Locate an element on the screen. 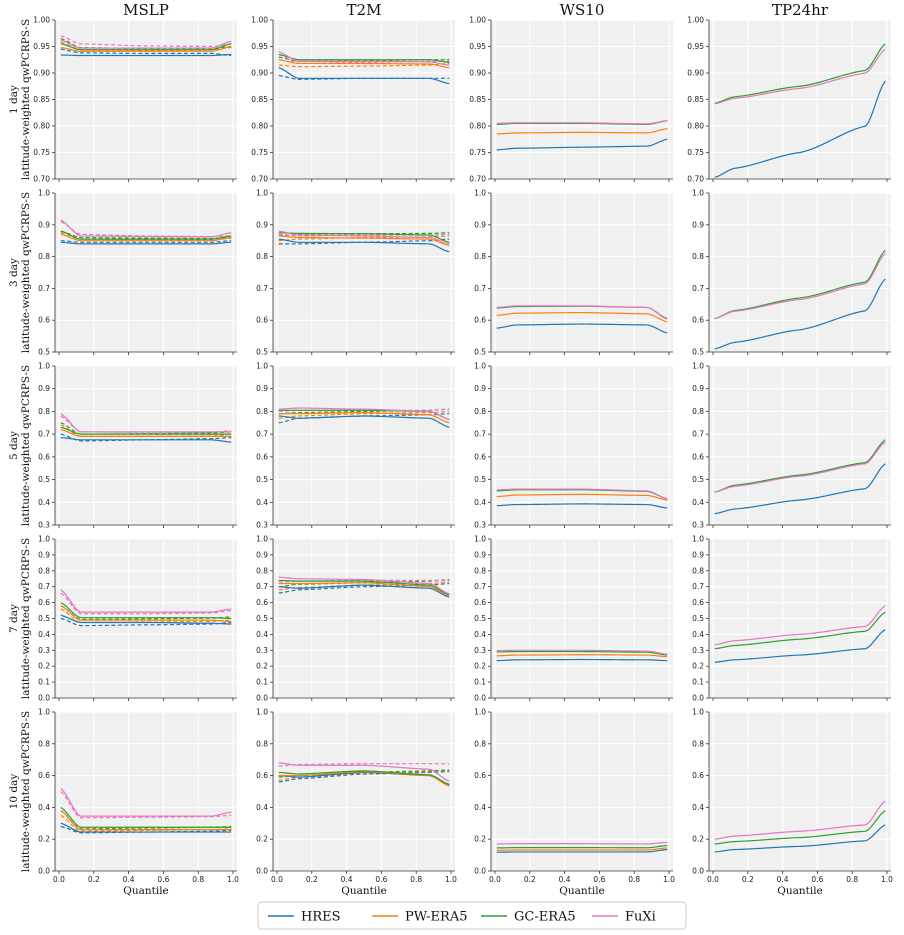 The width and height of the screenshot is (904, 935). panel-mslp-4: 0.0 0.1 0.2 0.3 0.4 0.5 0.6 0.7 0.8 0.9 1.0 is located at coordinates (137, 619).